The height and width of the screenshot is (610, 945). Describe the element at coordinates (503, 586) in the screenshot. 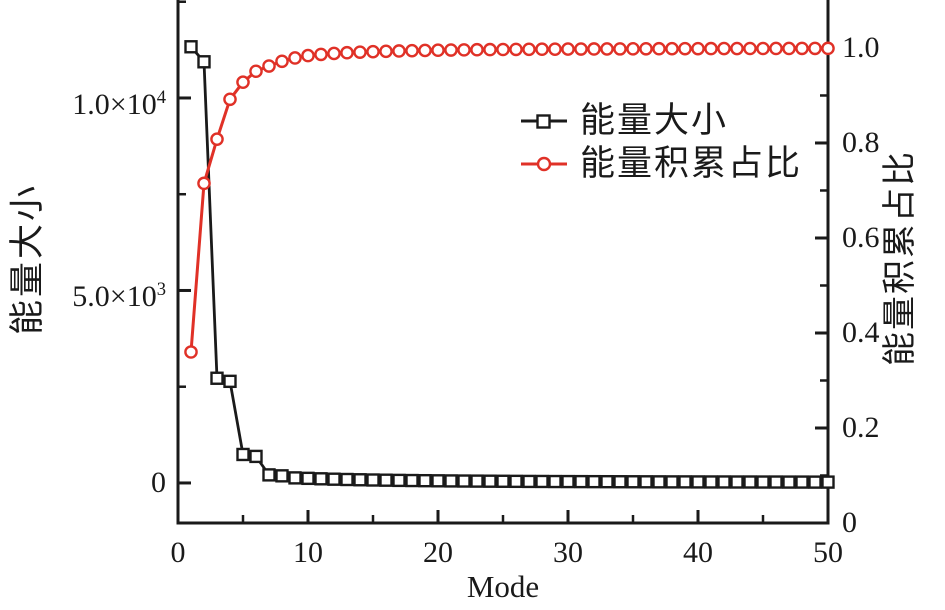

I see `x-axis-title: Mode` at that location.